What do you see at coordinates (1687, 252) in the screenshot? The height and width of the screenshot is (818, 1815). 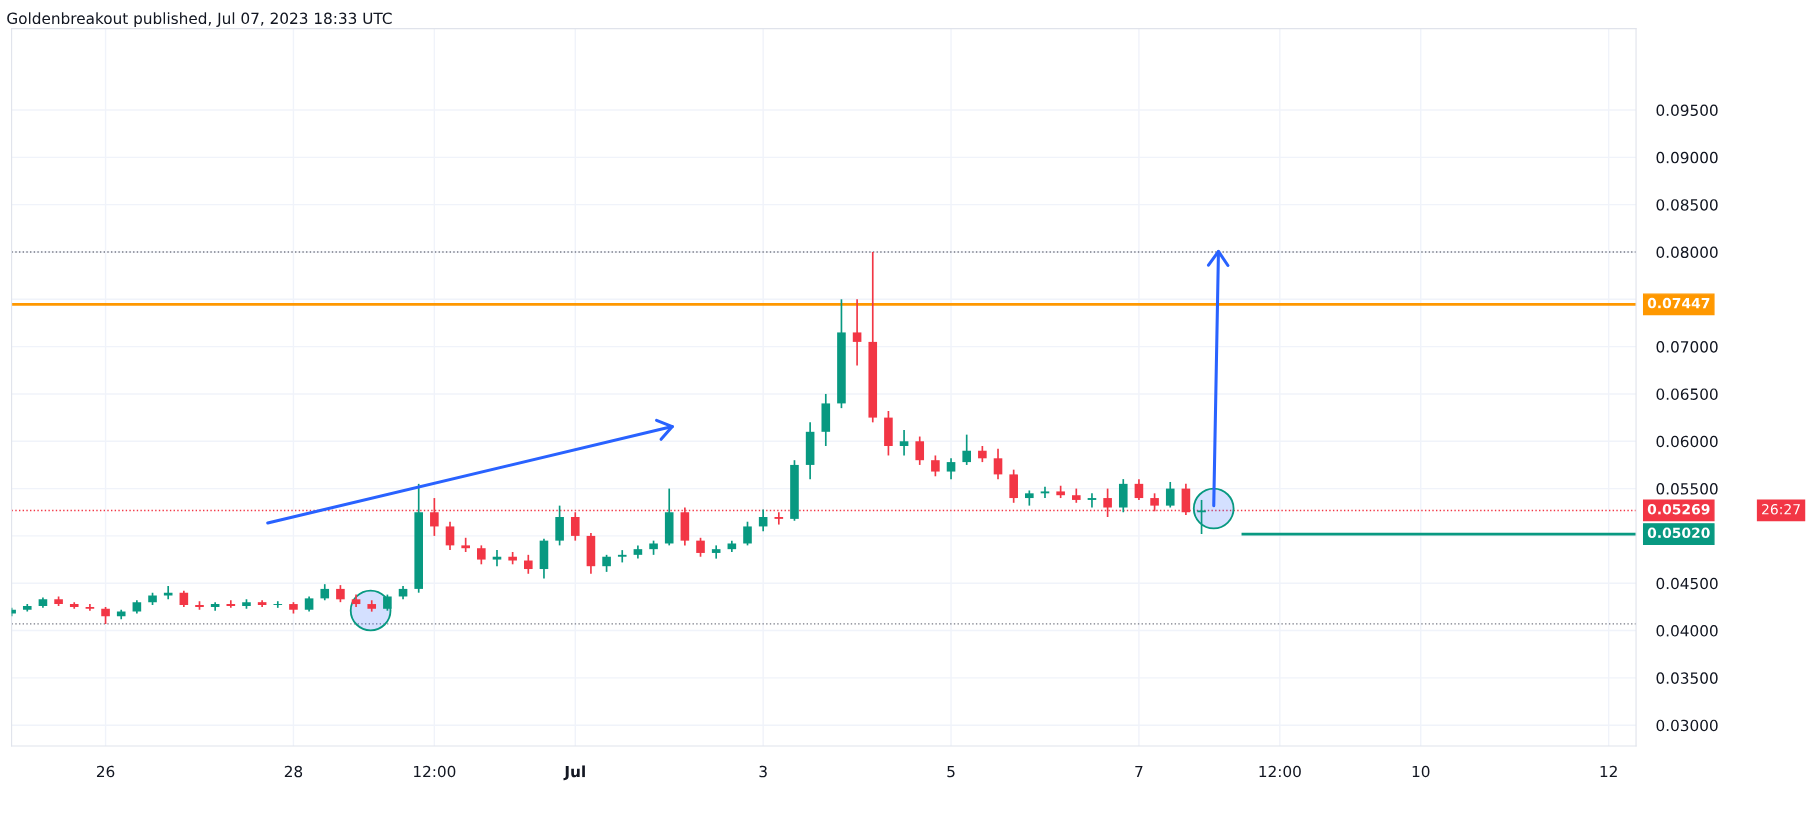 I see `y-tick-label: 0.08000` at bounding box center [1687, 252].